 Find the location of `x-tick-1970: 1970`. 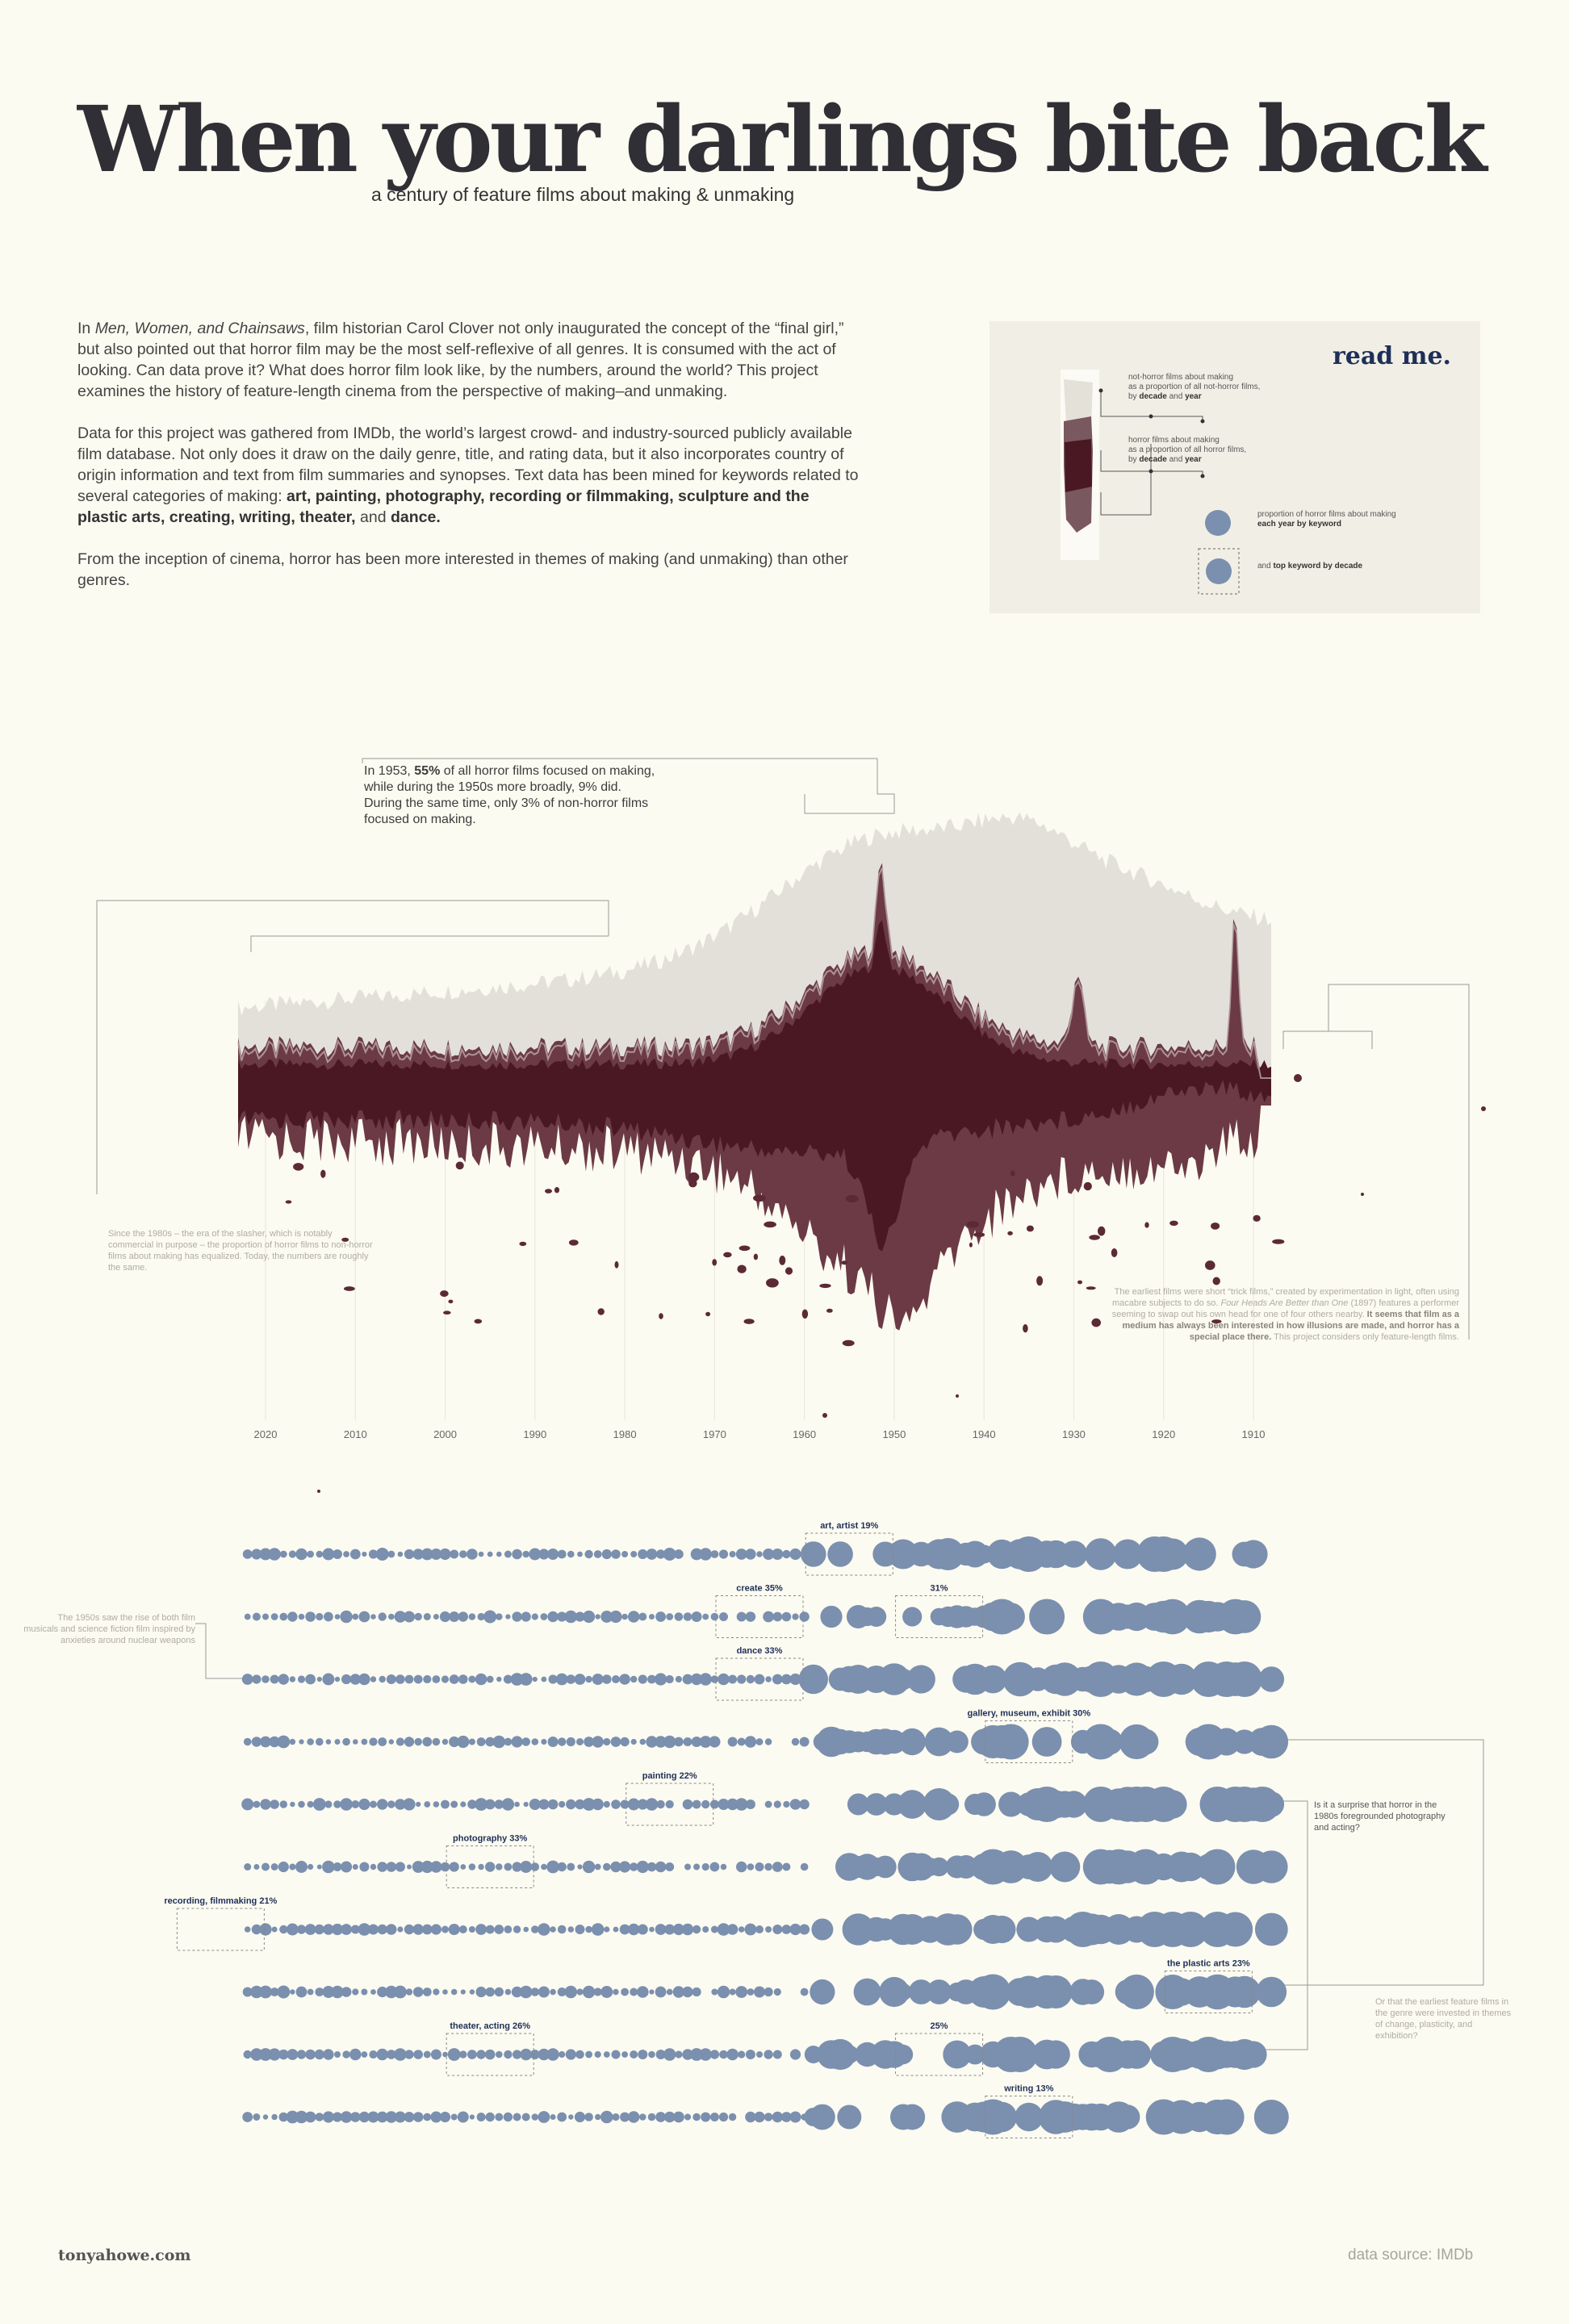

x-tick-1970: 1970 is located at coordinates (715, 1434).